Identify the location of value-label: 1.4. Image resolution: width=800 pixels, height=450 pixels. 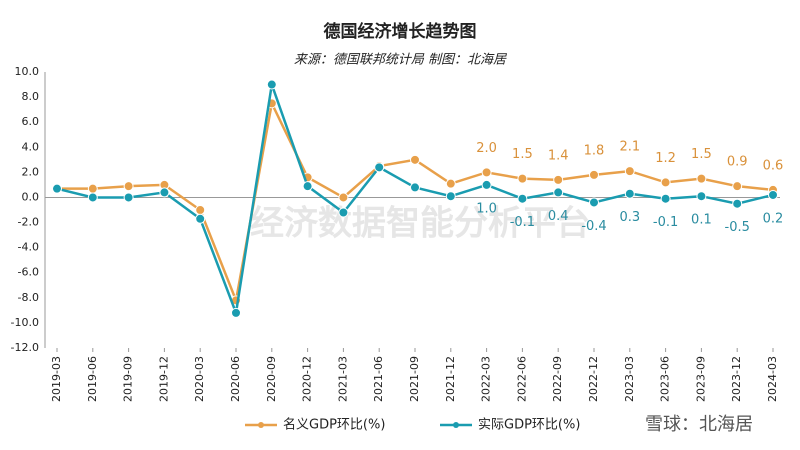
(558, 155).